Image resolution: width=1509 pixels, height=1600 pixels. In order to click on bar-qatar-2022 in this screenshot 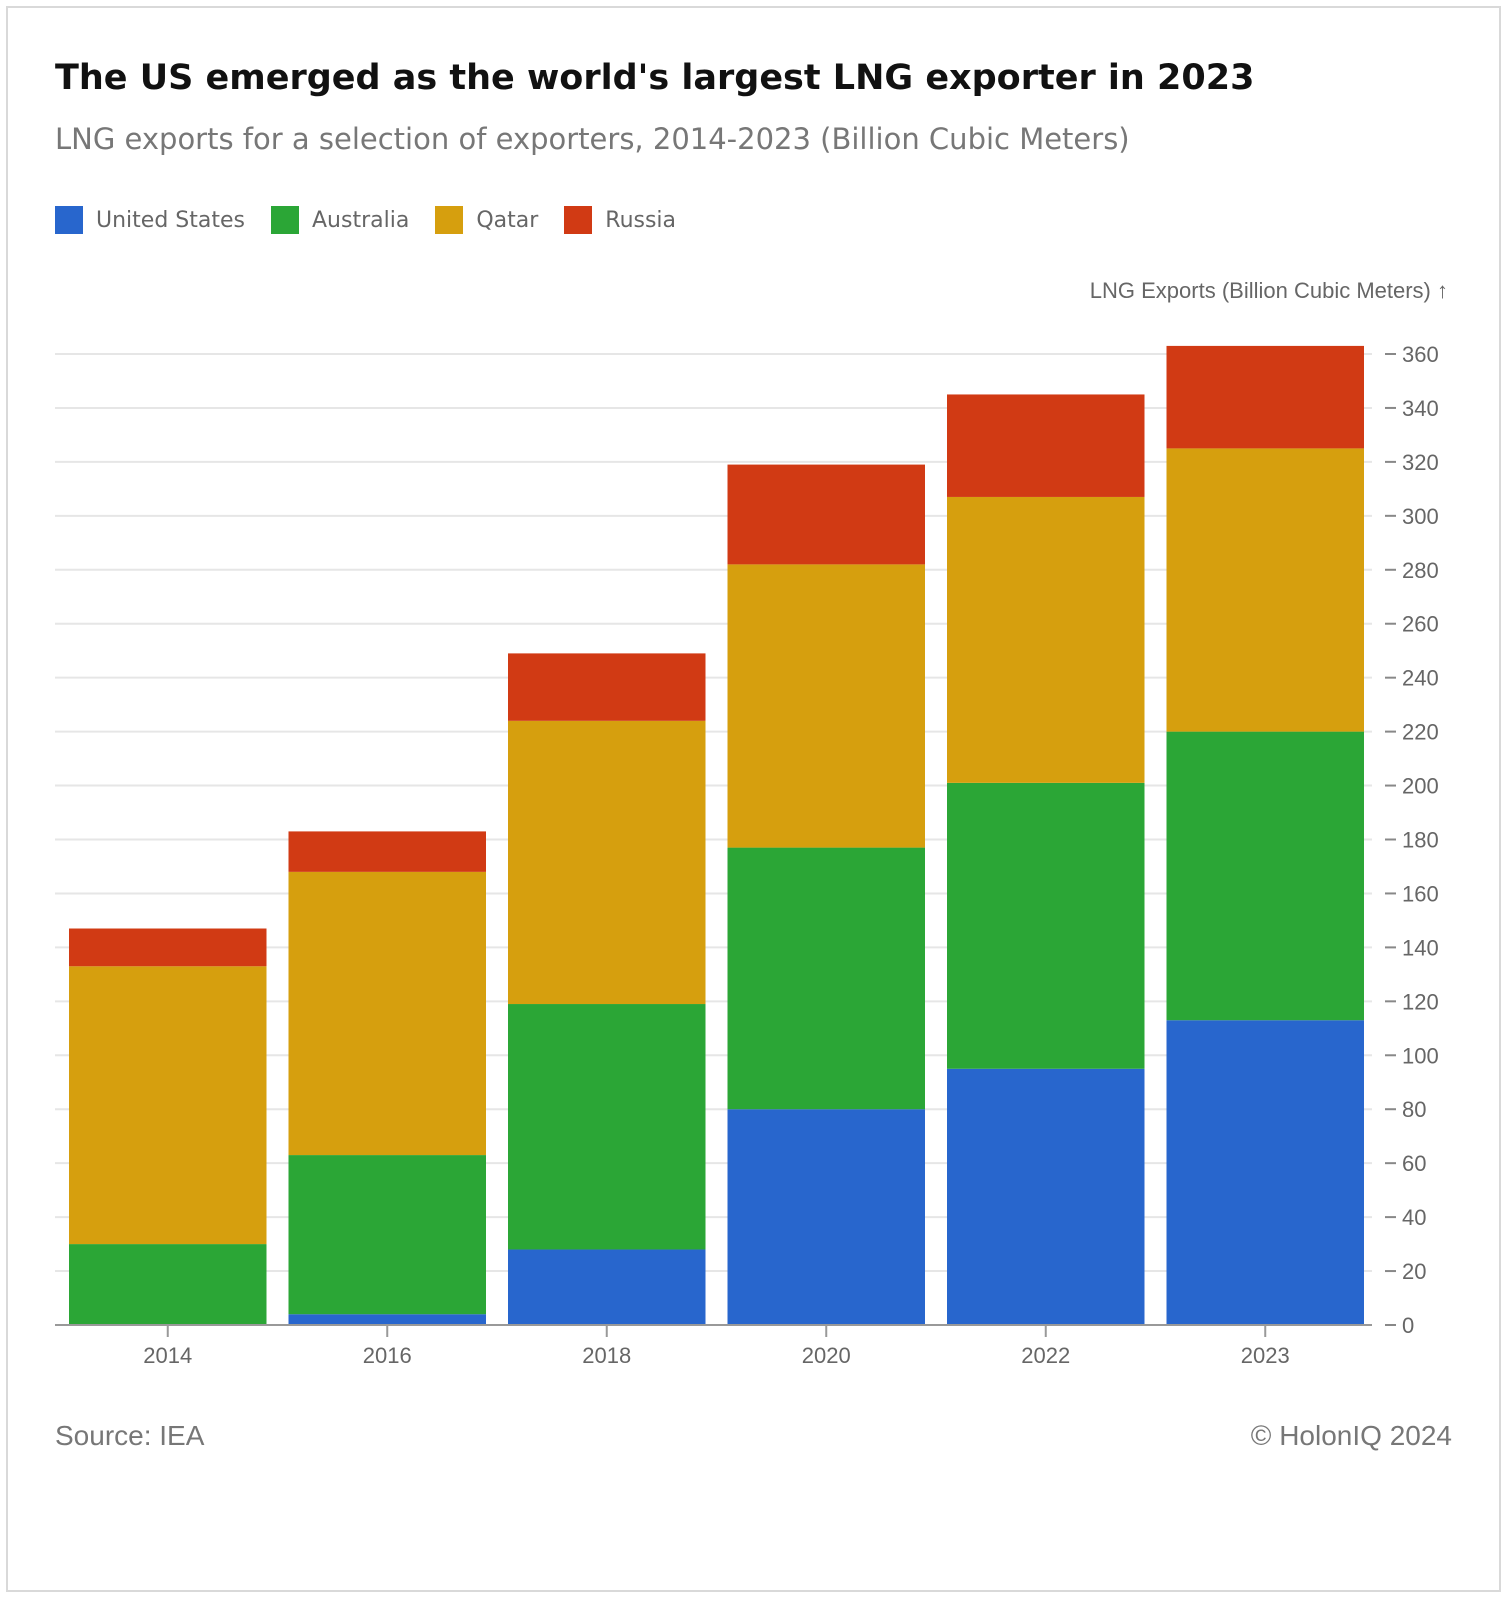, I will do `click(1046, 639)`.